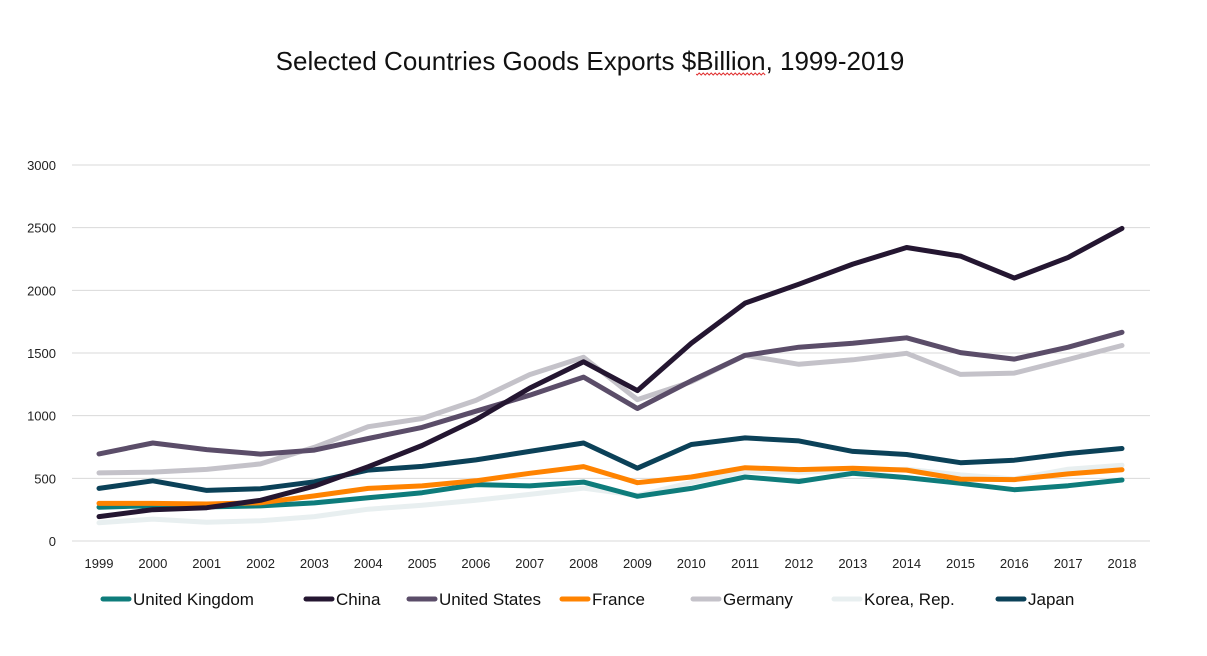 The width and height of the screenshot is (1207, 656). I want to click on legend-item: United States, so click(473, 599).